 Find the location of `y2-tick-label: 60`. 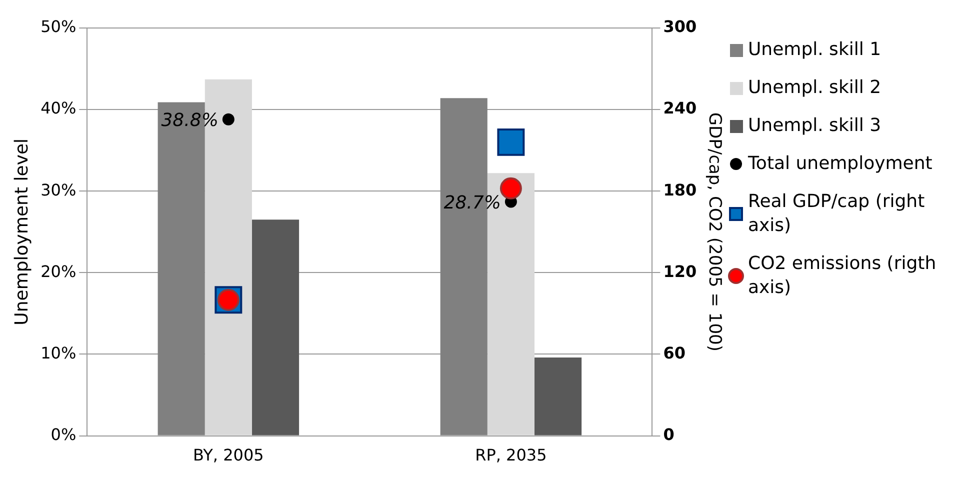

y2-tick-label: 60 is located at coordinates (674, 352).